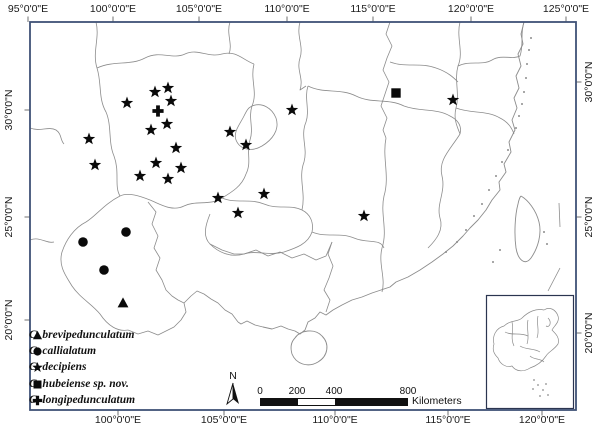 This screenshot has height=427, width=600. Describe the element at coordinates (396, 93) in the screenshot. I see `marker-square` at that location.